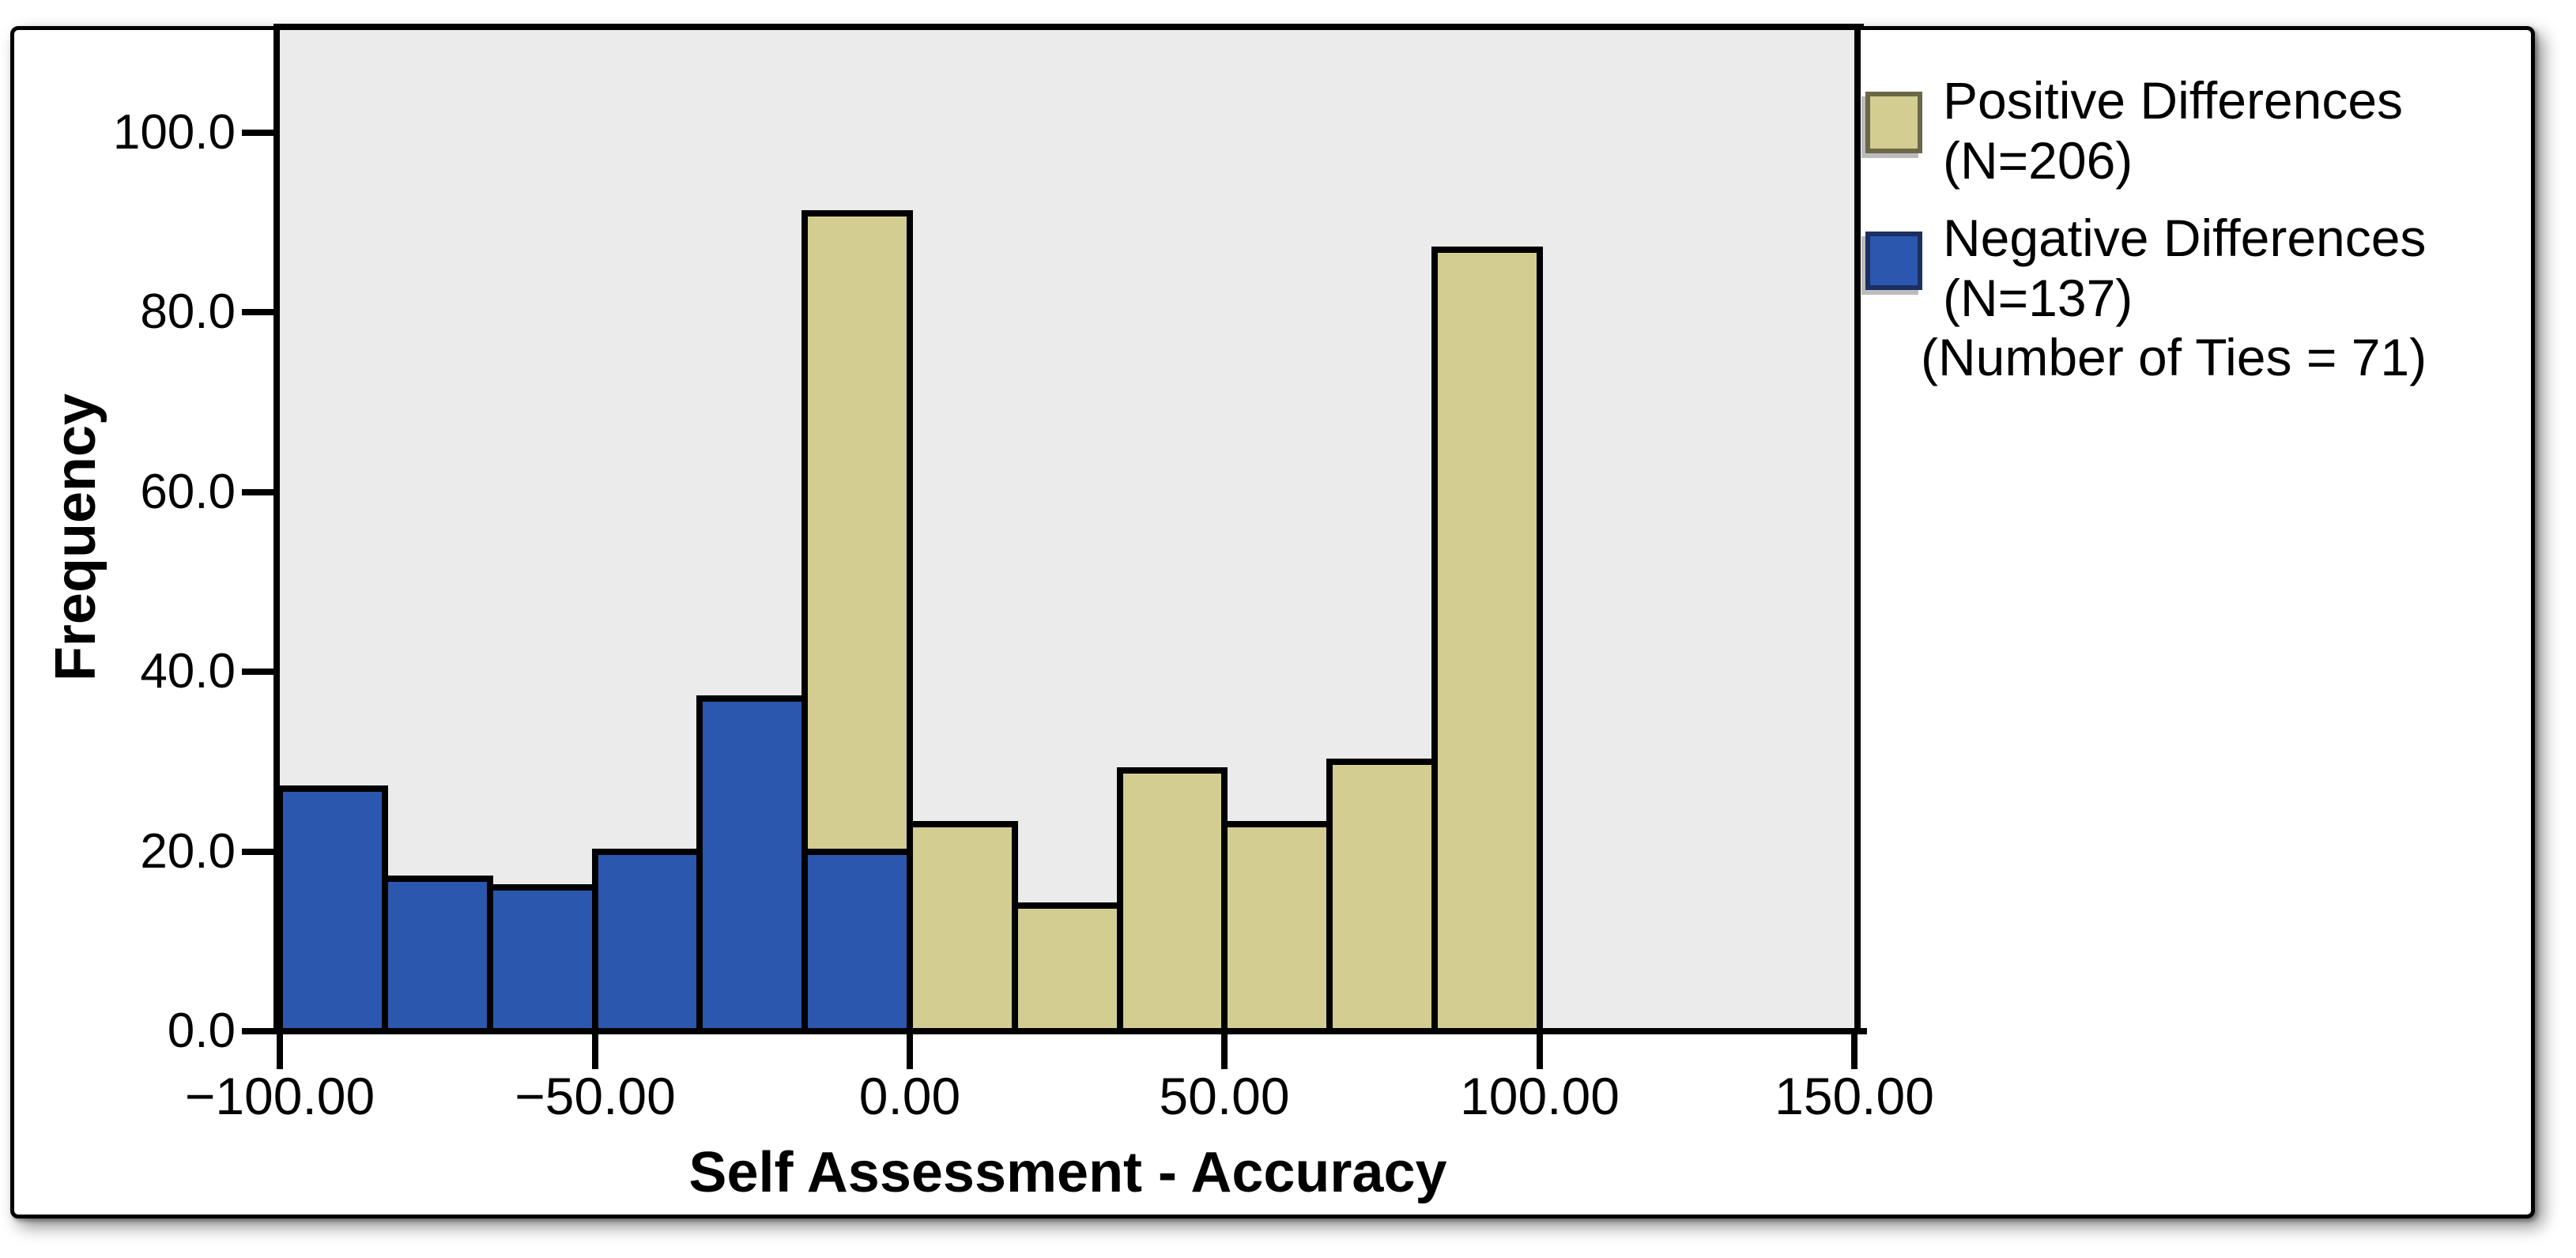 This screenshot has width=2576, height=1258. Describe the element at coordinates (2038, 160) in the screenshot. I see `legend-label: (N=206)` at that location.